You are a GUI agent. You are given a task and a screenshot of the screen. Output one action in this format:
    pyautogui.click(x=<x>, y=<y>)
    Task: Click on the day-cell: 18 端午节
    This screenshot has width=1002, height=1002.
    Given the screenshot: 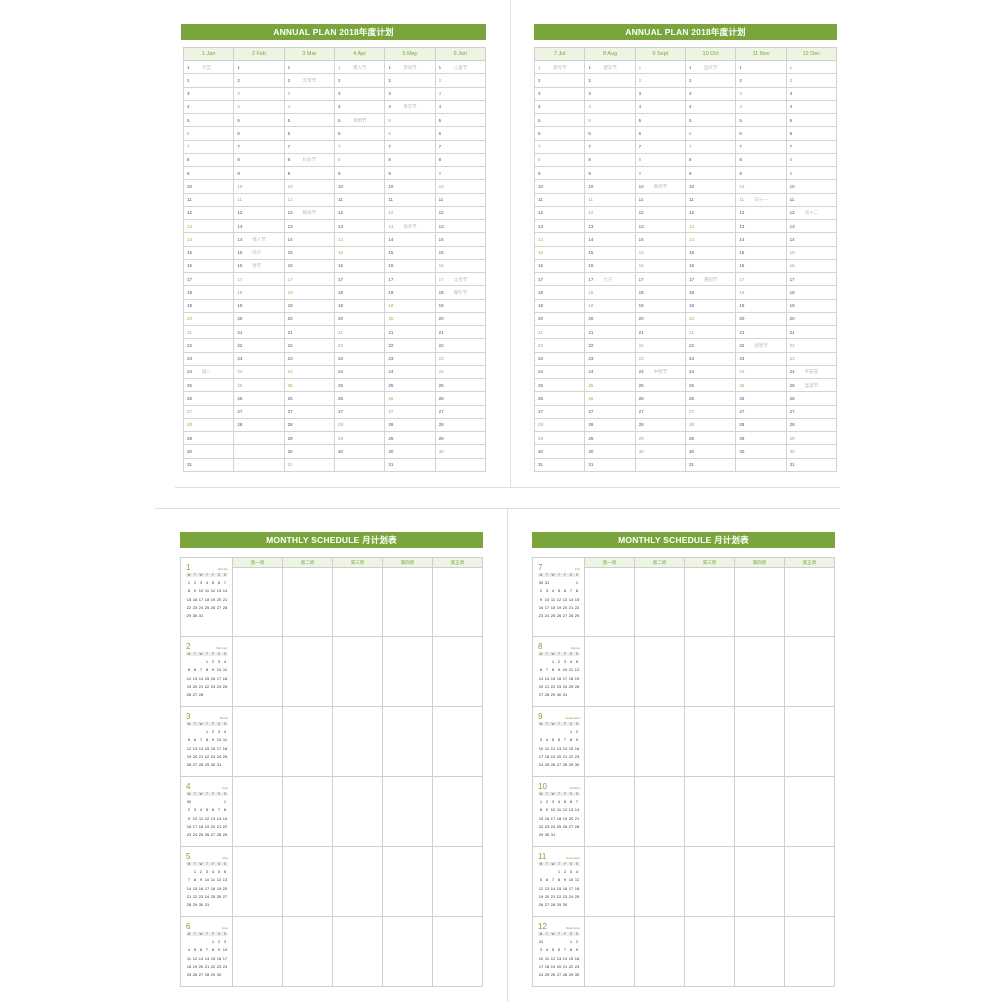 What is the action you would take?
    pyautogui.click(x=460, y=292)
    